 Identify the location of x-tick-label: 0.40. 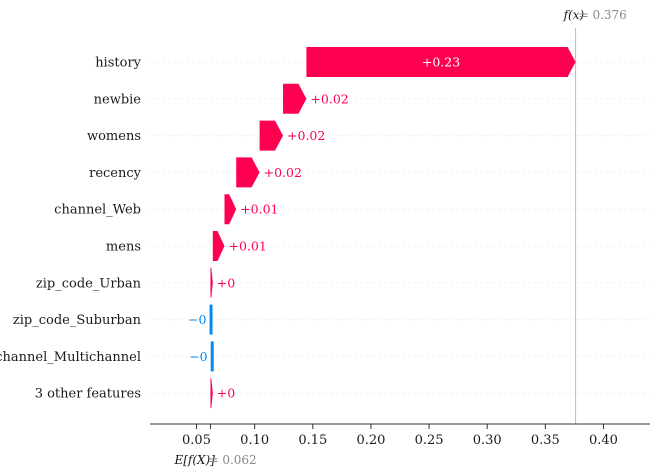
(603, 440).